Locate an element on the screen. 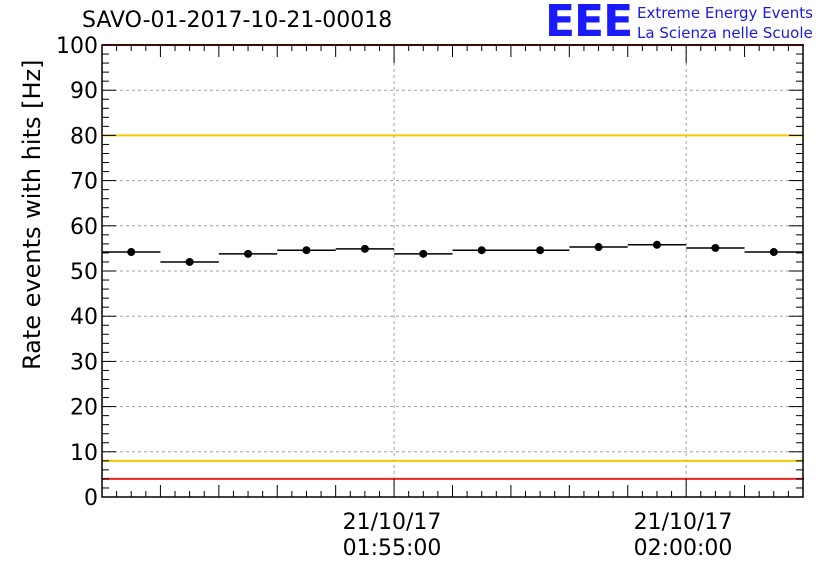 The height and width of the screenshot is (572, 836). x-tick-time-2: 02:00:00 is located at coordinates (683, 548).